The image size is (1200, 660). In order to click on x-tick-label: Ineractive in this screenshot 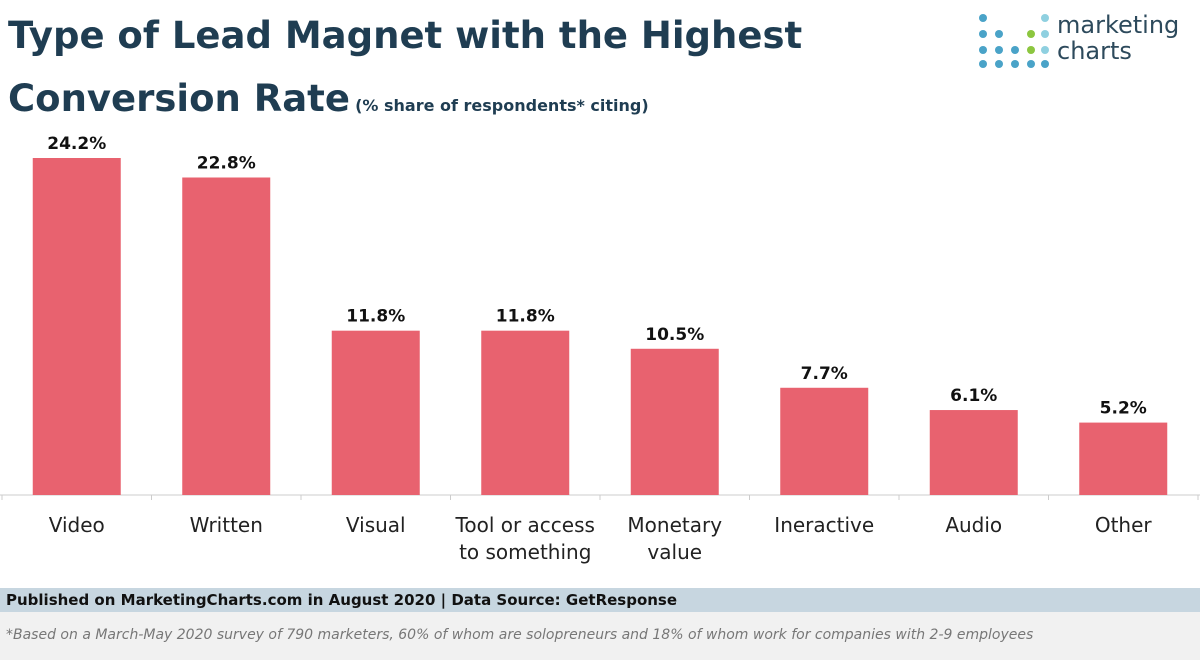, I will do `click(824, 525)`.